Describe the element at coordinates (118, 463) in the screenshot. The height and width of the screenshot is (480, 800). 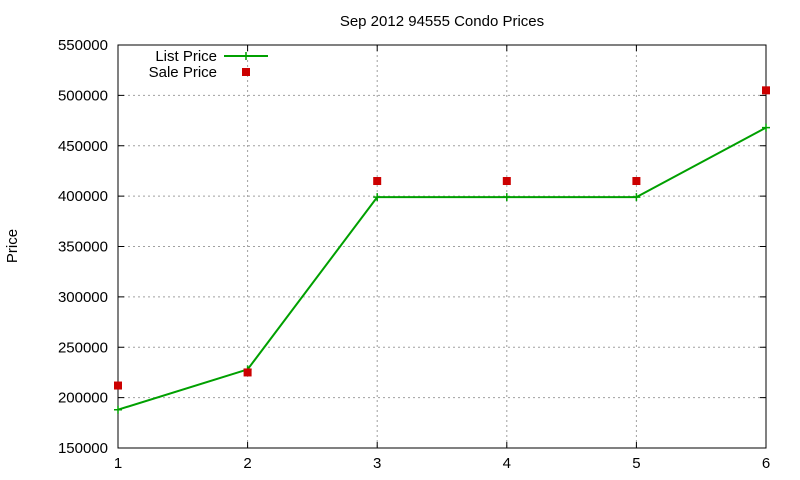
I see `x-tick-label: 1` at that location.